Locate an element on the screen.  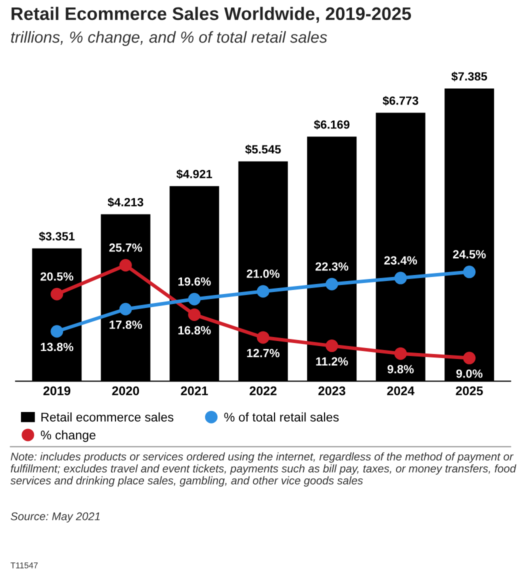
data-label: 12.7% is located at coordinates (263, 353).